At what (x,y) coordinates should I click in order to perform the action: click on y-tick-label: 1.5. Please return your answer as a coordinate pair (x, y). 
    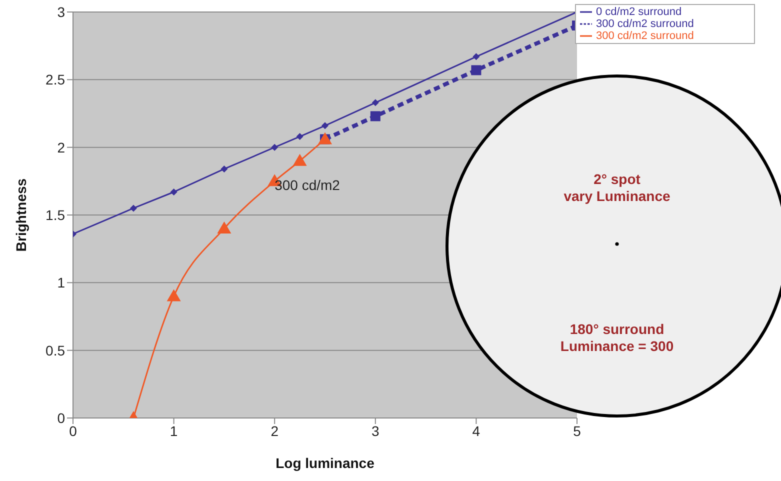
    Looking at the image, I should click on (56, 214).